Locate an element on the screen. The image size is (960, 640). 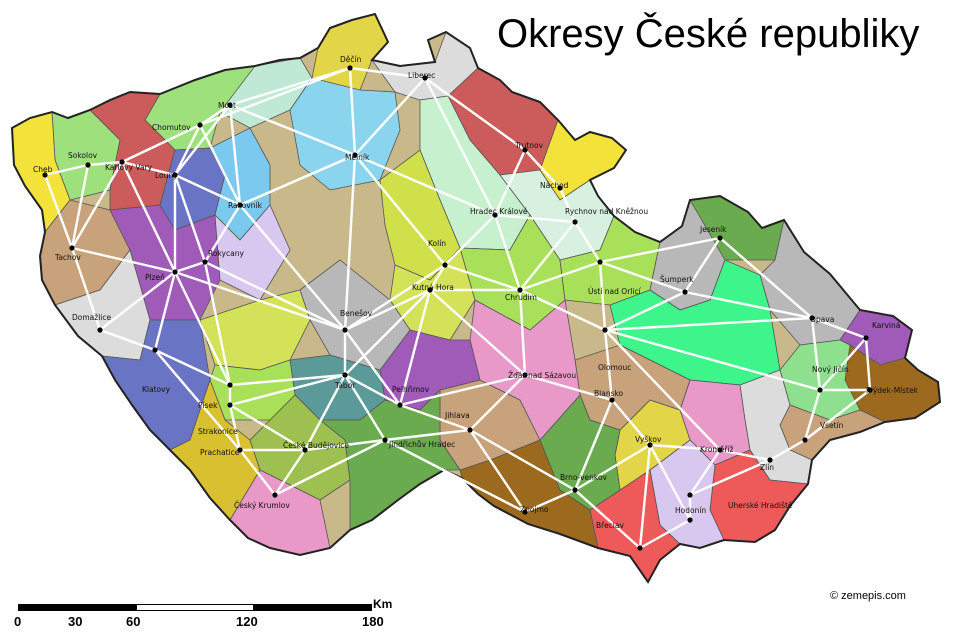
district-label: Rokycany is located at coordinates (226, 253).